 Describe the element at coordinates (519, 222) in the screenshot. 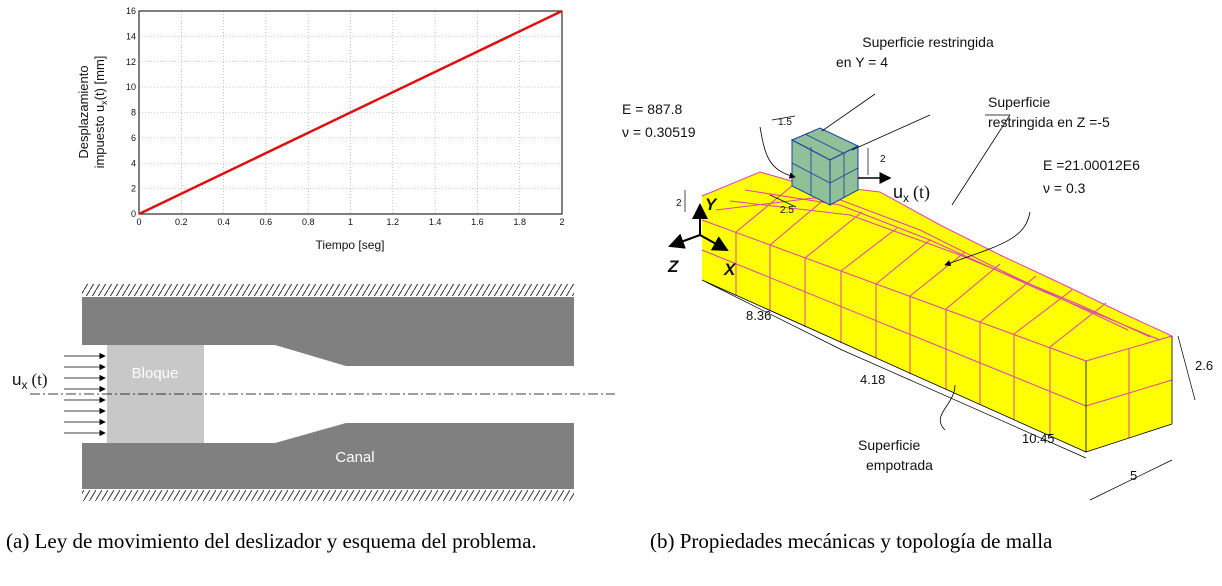

I see `x-tick-label: 1.8` at that location.